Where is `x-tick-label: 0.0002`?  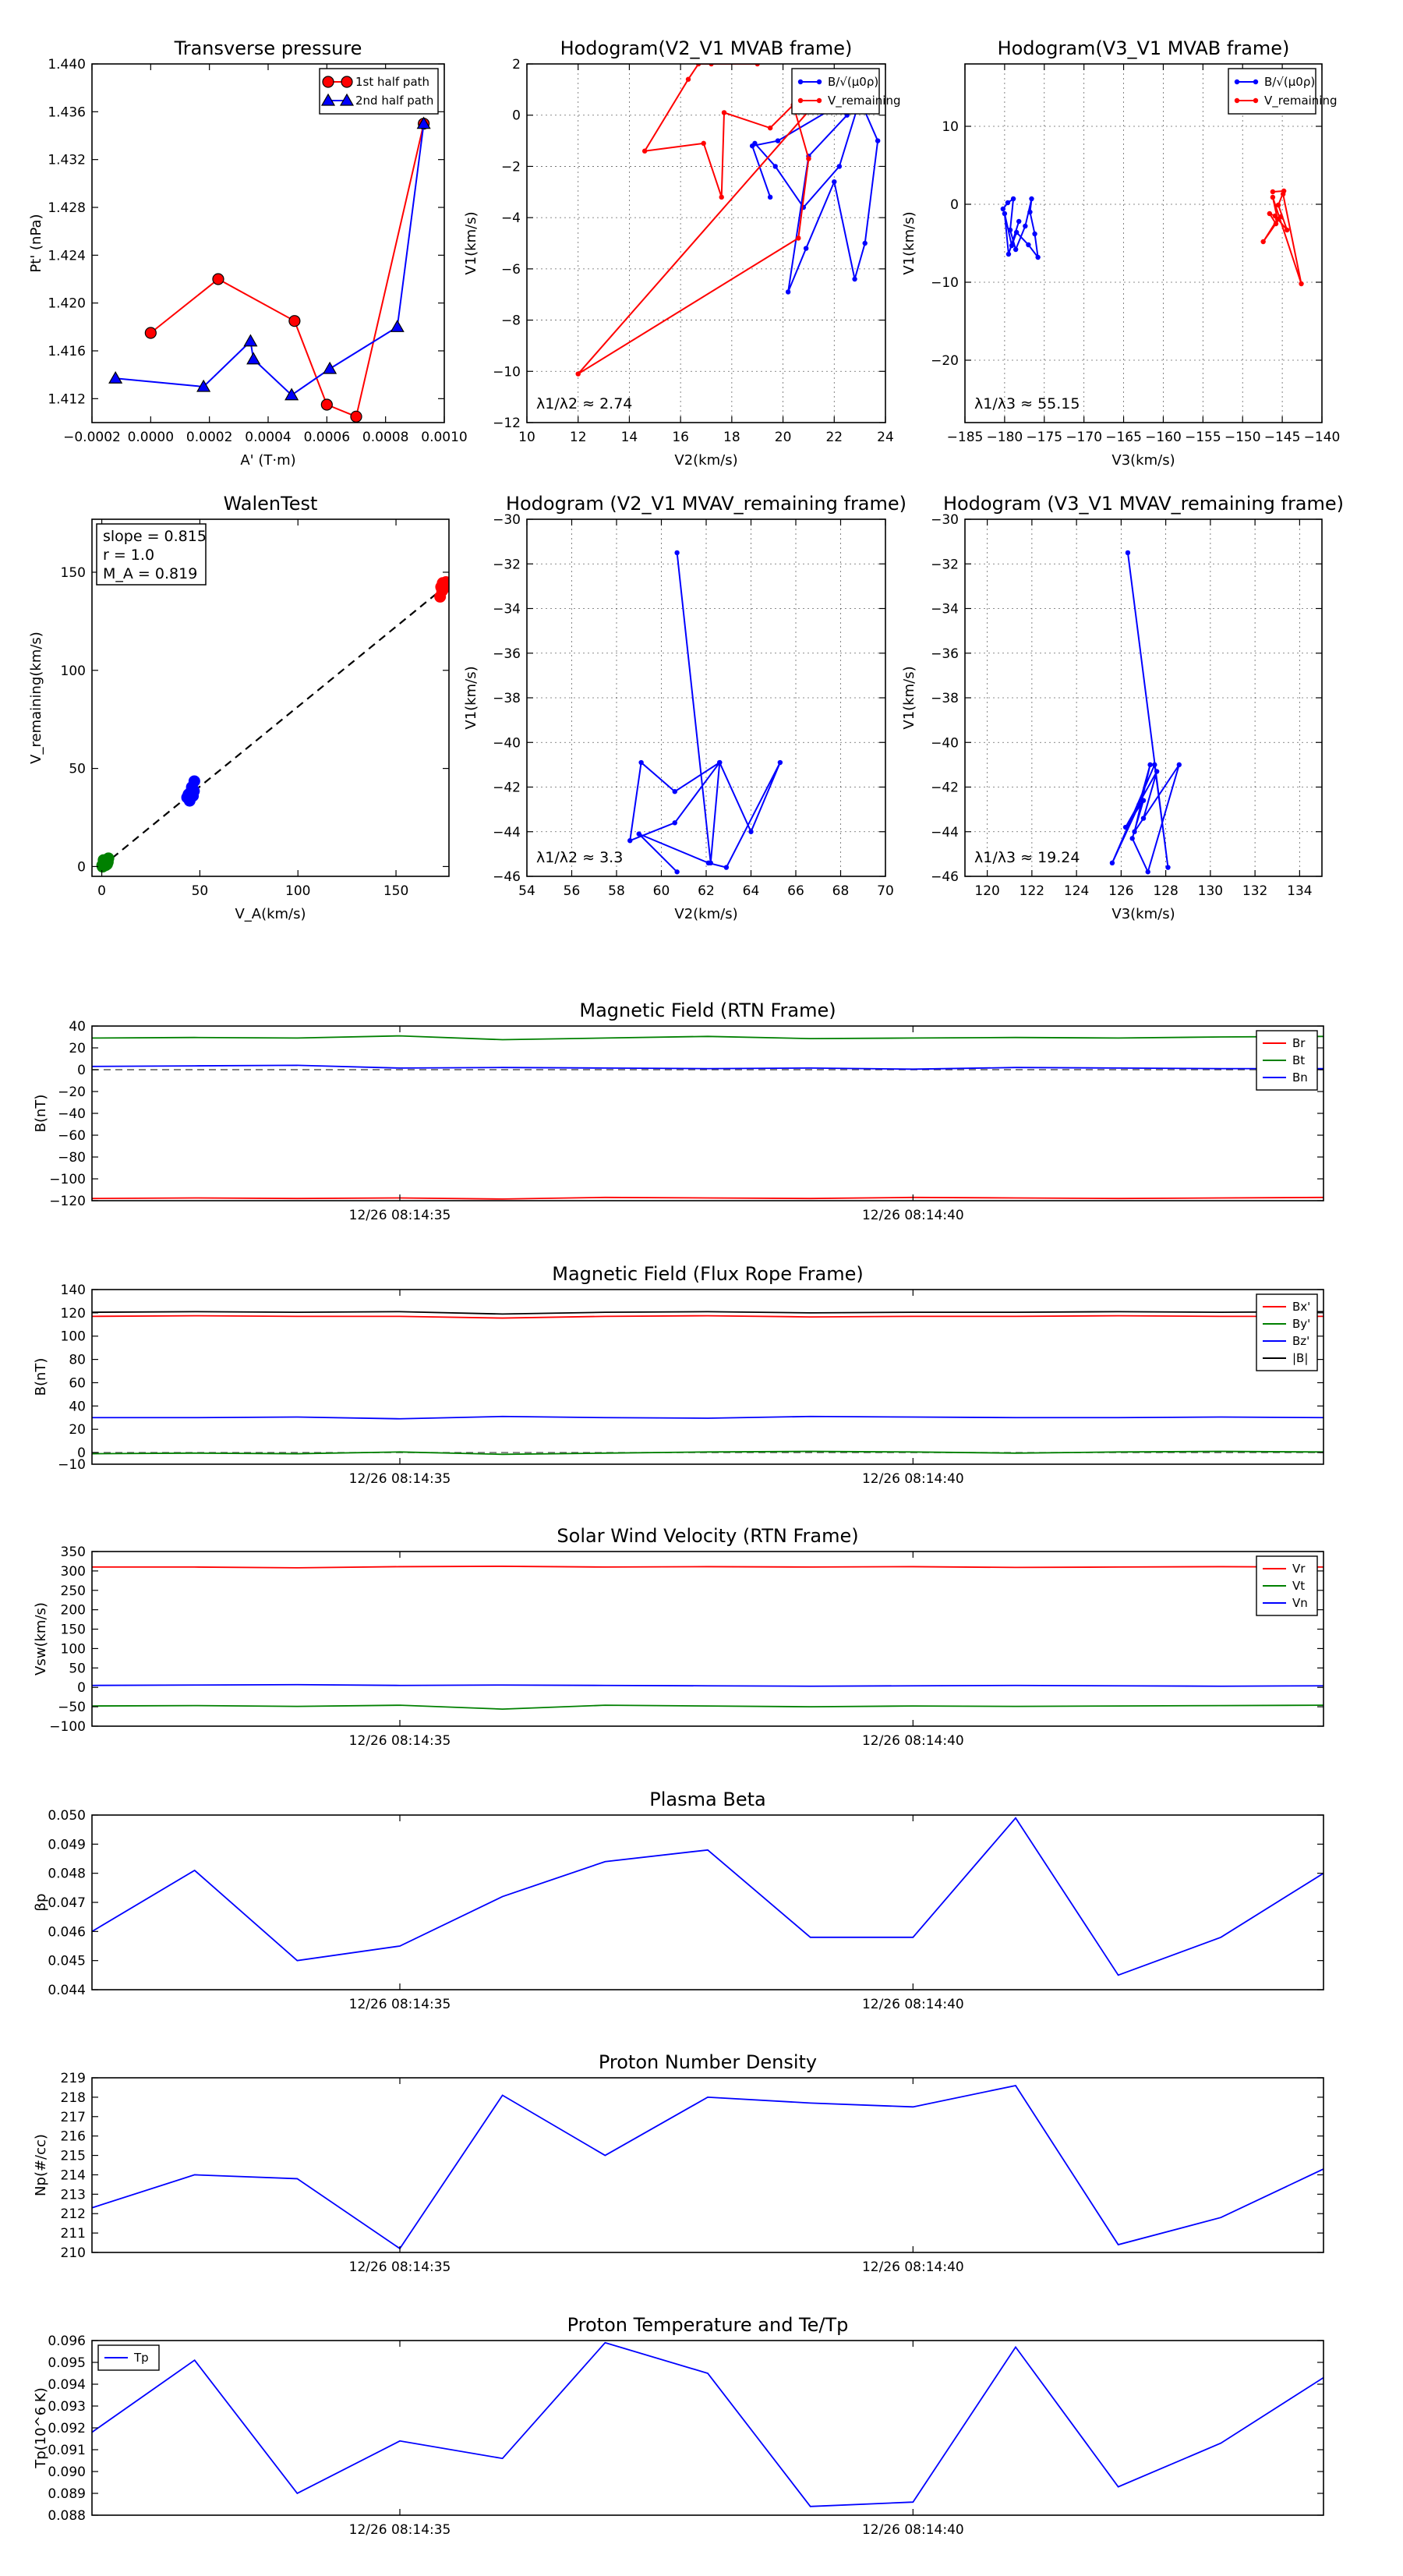 x-tick-label: 0.0002 is located at coordinates (209, 437).